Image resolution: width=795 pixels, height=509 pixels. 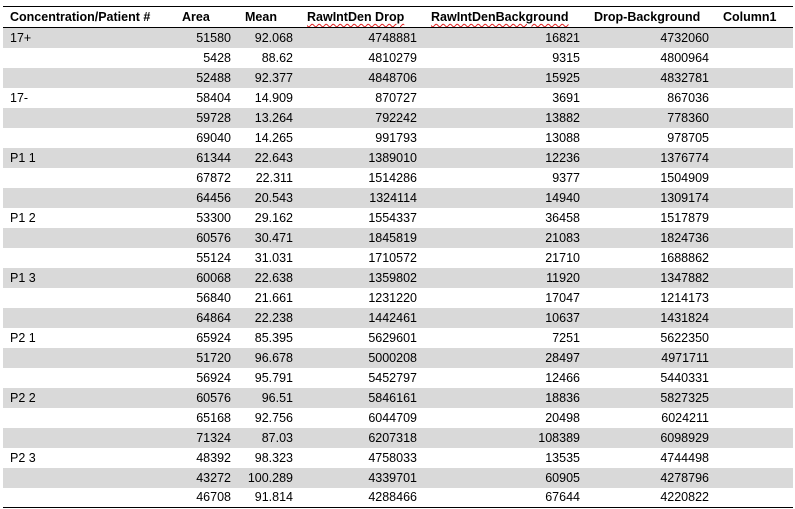 I want to click on cell-rawintden-background: 20498, so click(x=562, y=417).